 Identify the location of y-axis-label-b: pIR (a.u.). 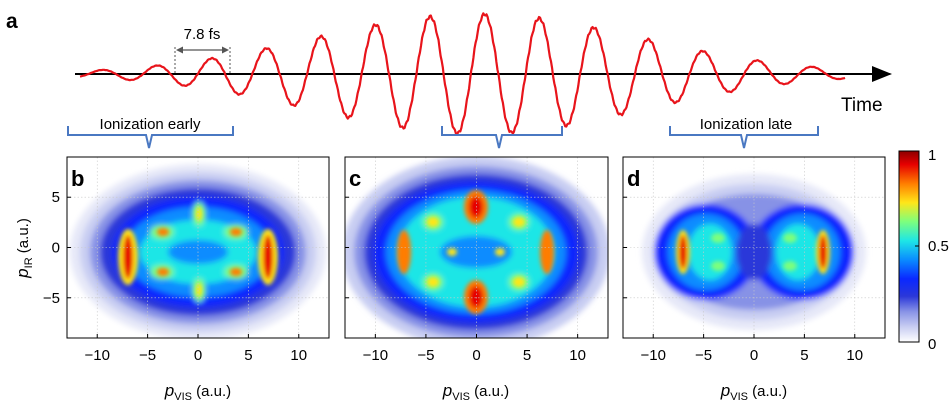
(24, 248).